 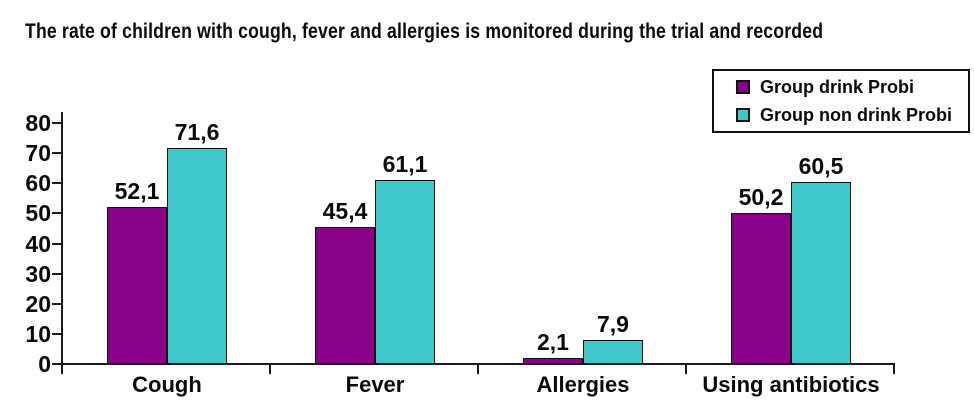 What do you see at coordinates (38, 213) in the screenshot?
I see `y-axis-label-50: 50` at bounding box center [38, 213].